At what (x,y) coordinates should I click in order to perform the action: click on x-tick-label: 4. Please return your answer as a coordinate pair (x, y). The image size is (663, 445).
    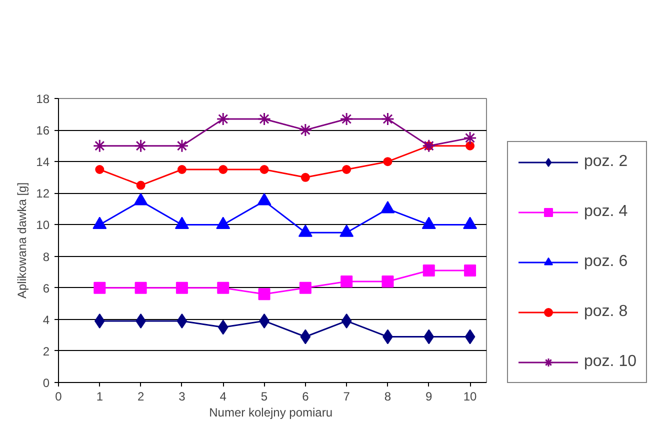
    Looking at the image, I should click on (223, 397).